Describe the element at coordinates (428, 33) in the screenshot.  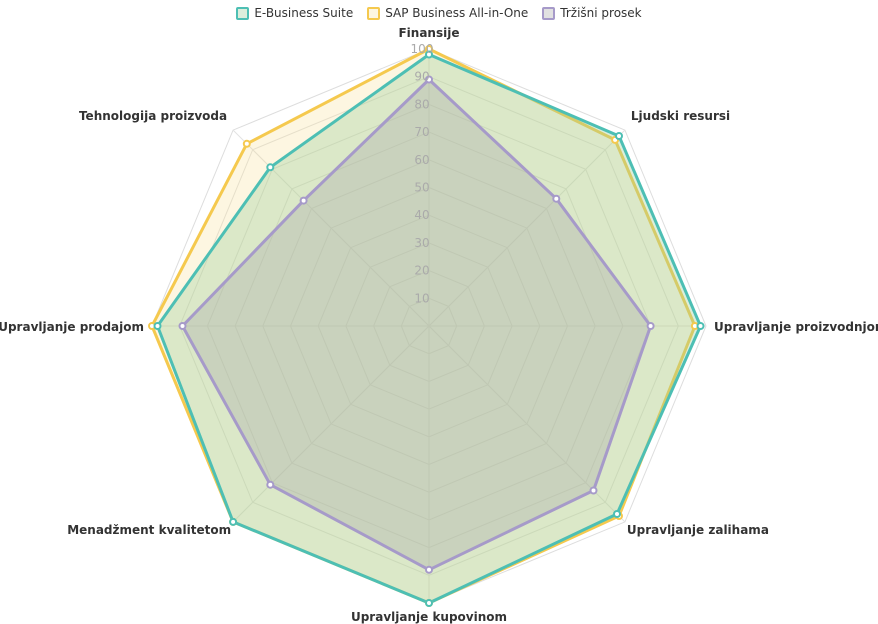
I see `category-label: Finansije` at that location.